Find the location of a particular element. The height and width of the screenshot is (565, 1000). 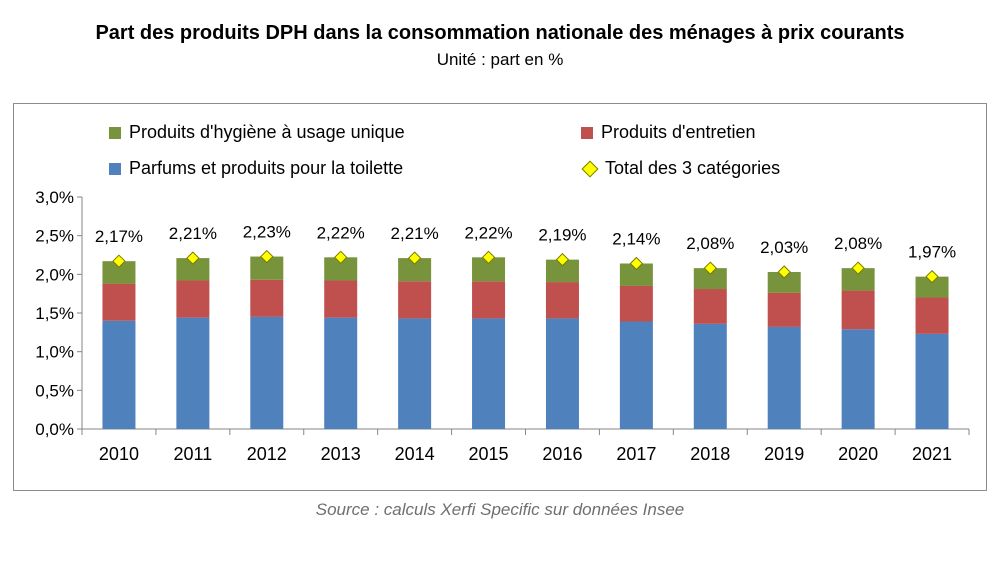

total-data-label: 1,97% is located at coordinates (932, 252).